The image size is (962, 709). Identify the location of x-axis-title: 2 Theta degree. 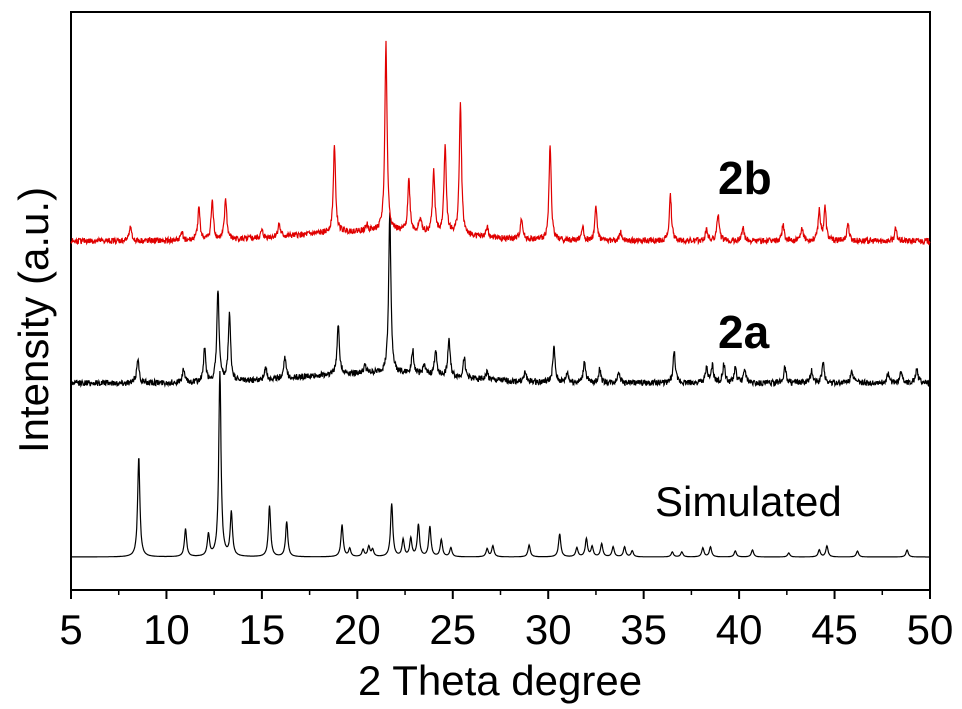
(500, 680).